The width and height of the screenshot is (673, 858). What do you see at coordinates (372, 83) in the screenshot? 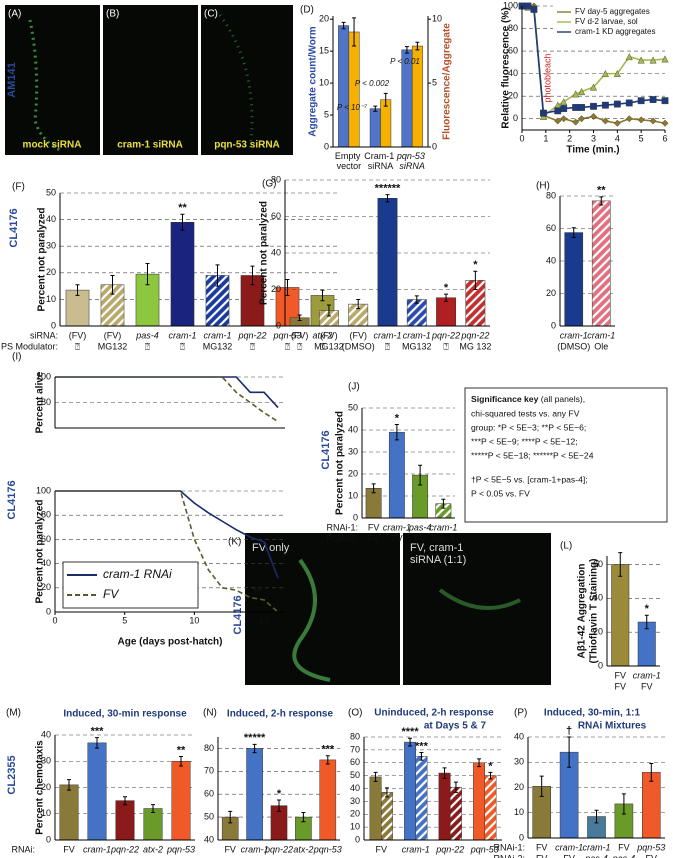
I see `p-value: P < 0.002` at bounding box center [372, 83].